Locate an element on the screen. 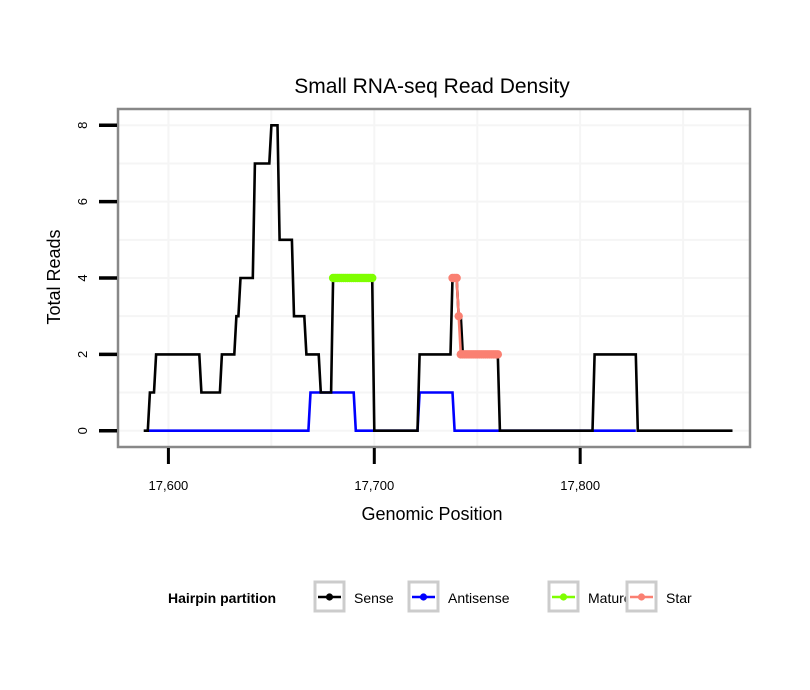 The image size is (810, 690). legend-entry-mature: Mature is located at coordinates (589, 596).